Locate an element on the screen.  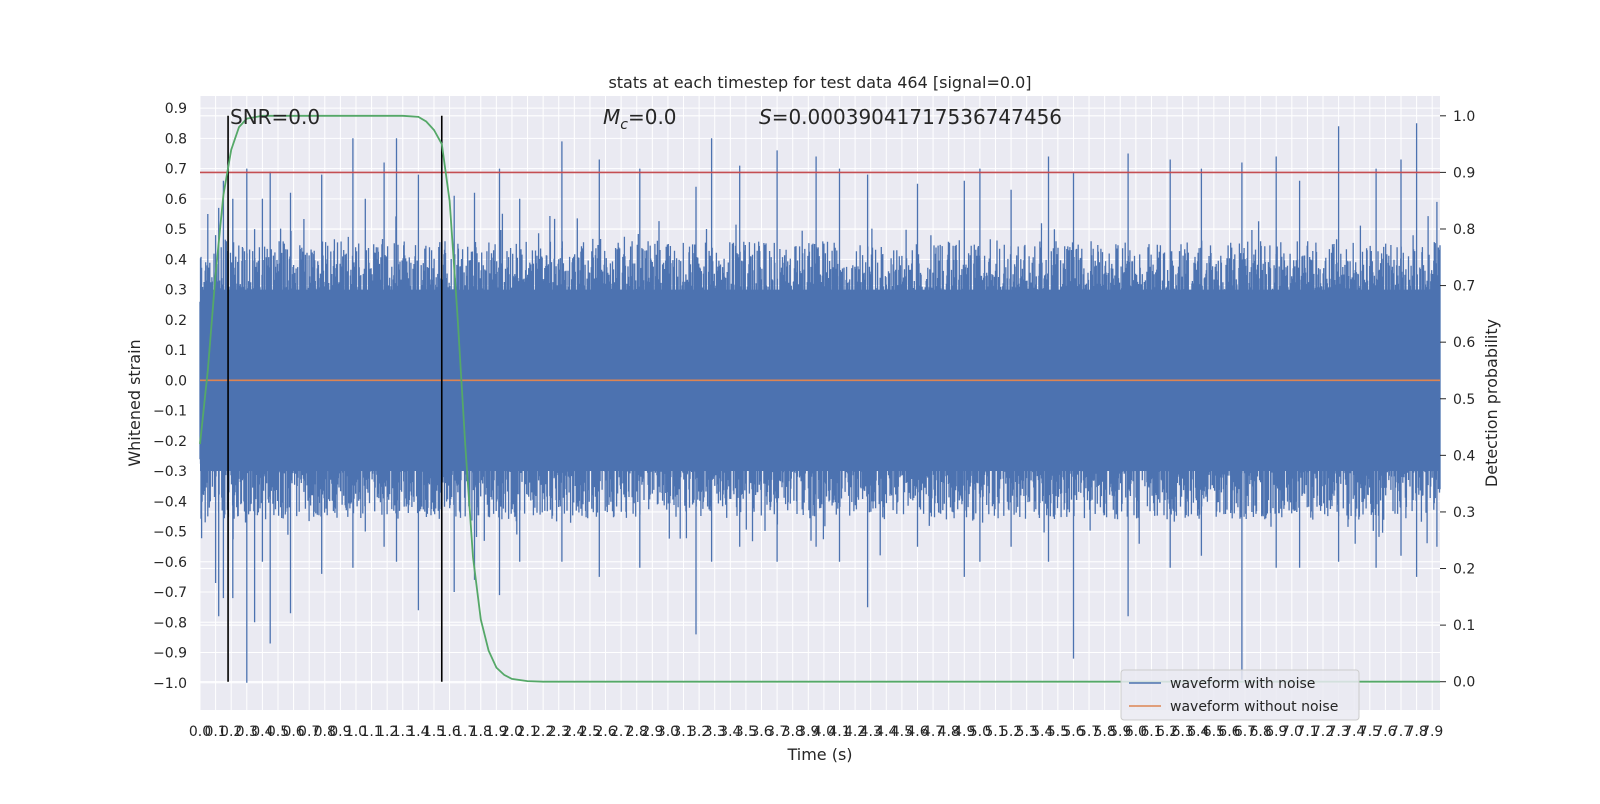
y-tick-label: −0.5 is located at coordinates (170, 533).